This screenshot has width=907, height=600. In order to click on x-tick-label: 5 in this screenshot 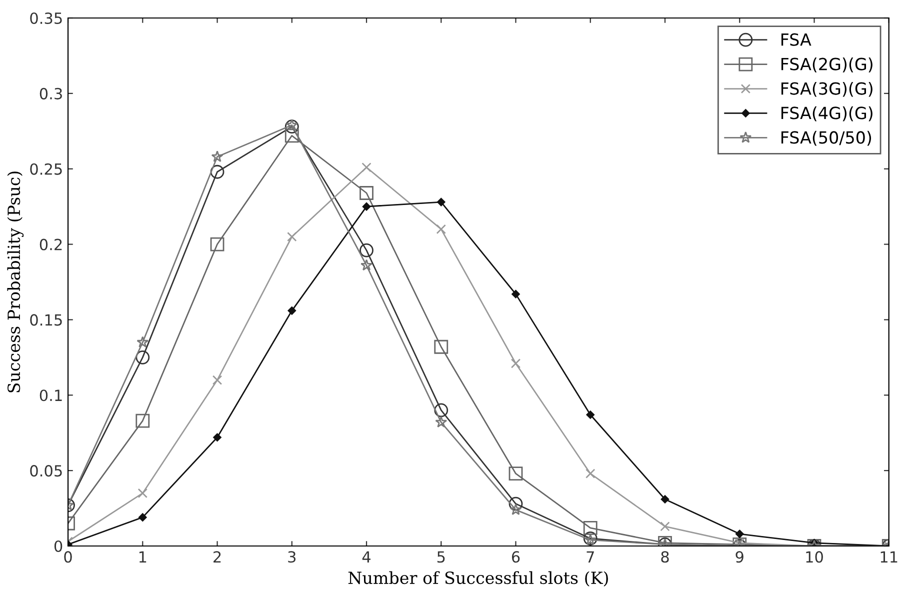, I will do `click(441, 557)`.